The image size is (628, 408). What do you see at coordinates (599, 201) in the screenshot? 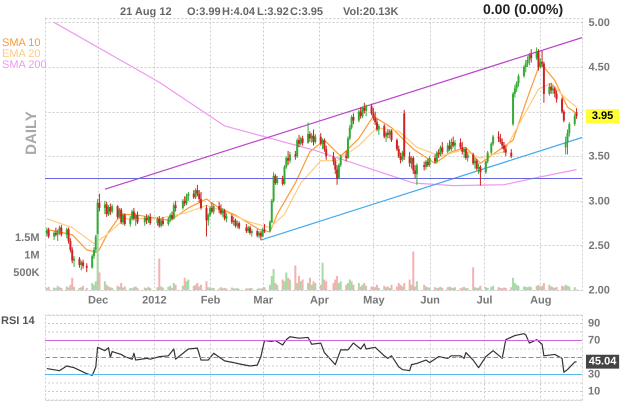
I see `y-tick-label: 3.00` at bounding box center [599, 201].